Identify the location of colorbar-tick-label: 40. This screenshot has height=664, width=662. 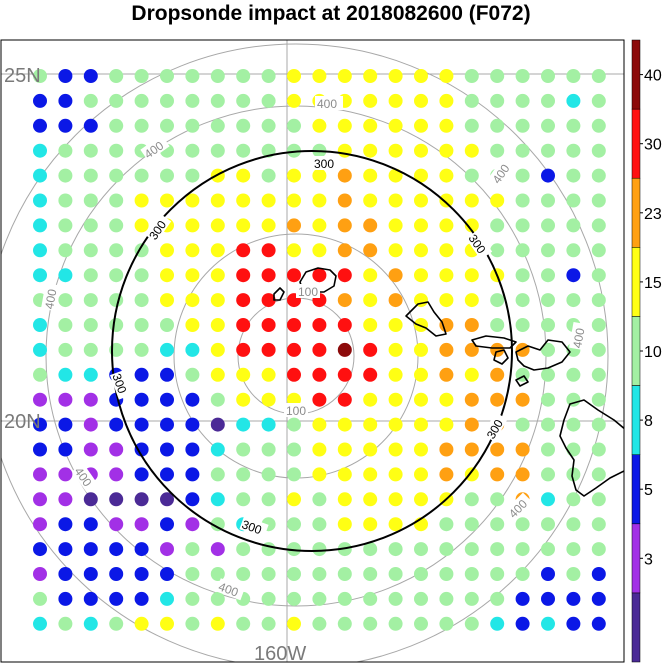
(653, 76).